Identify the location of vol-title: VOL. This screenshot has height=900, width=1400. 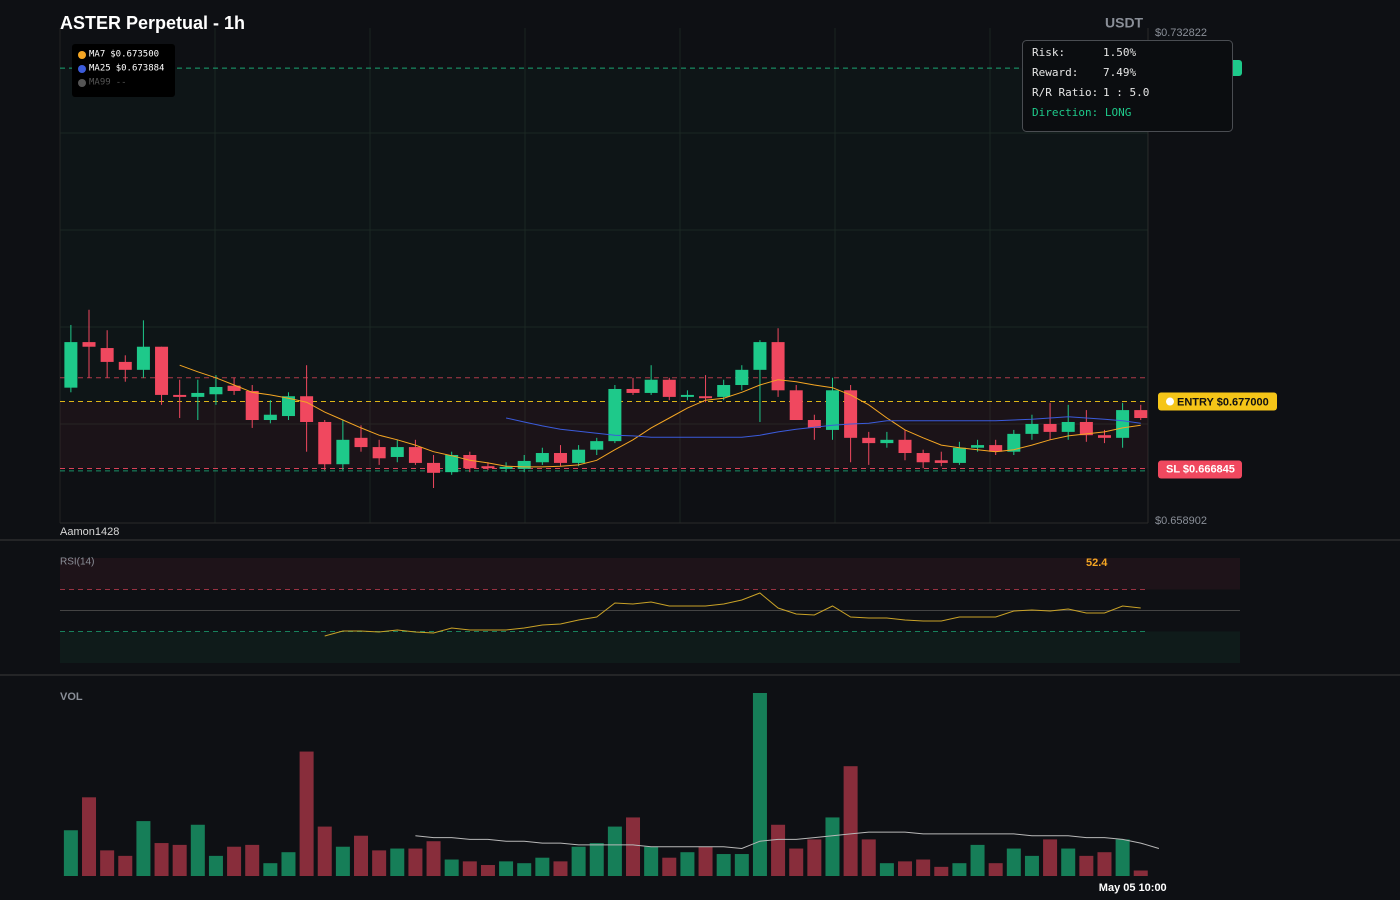
(71, 697).